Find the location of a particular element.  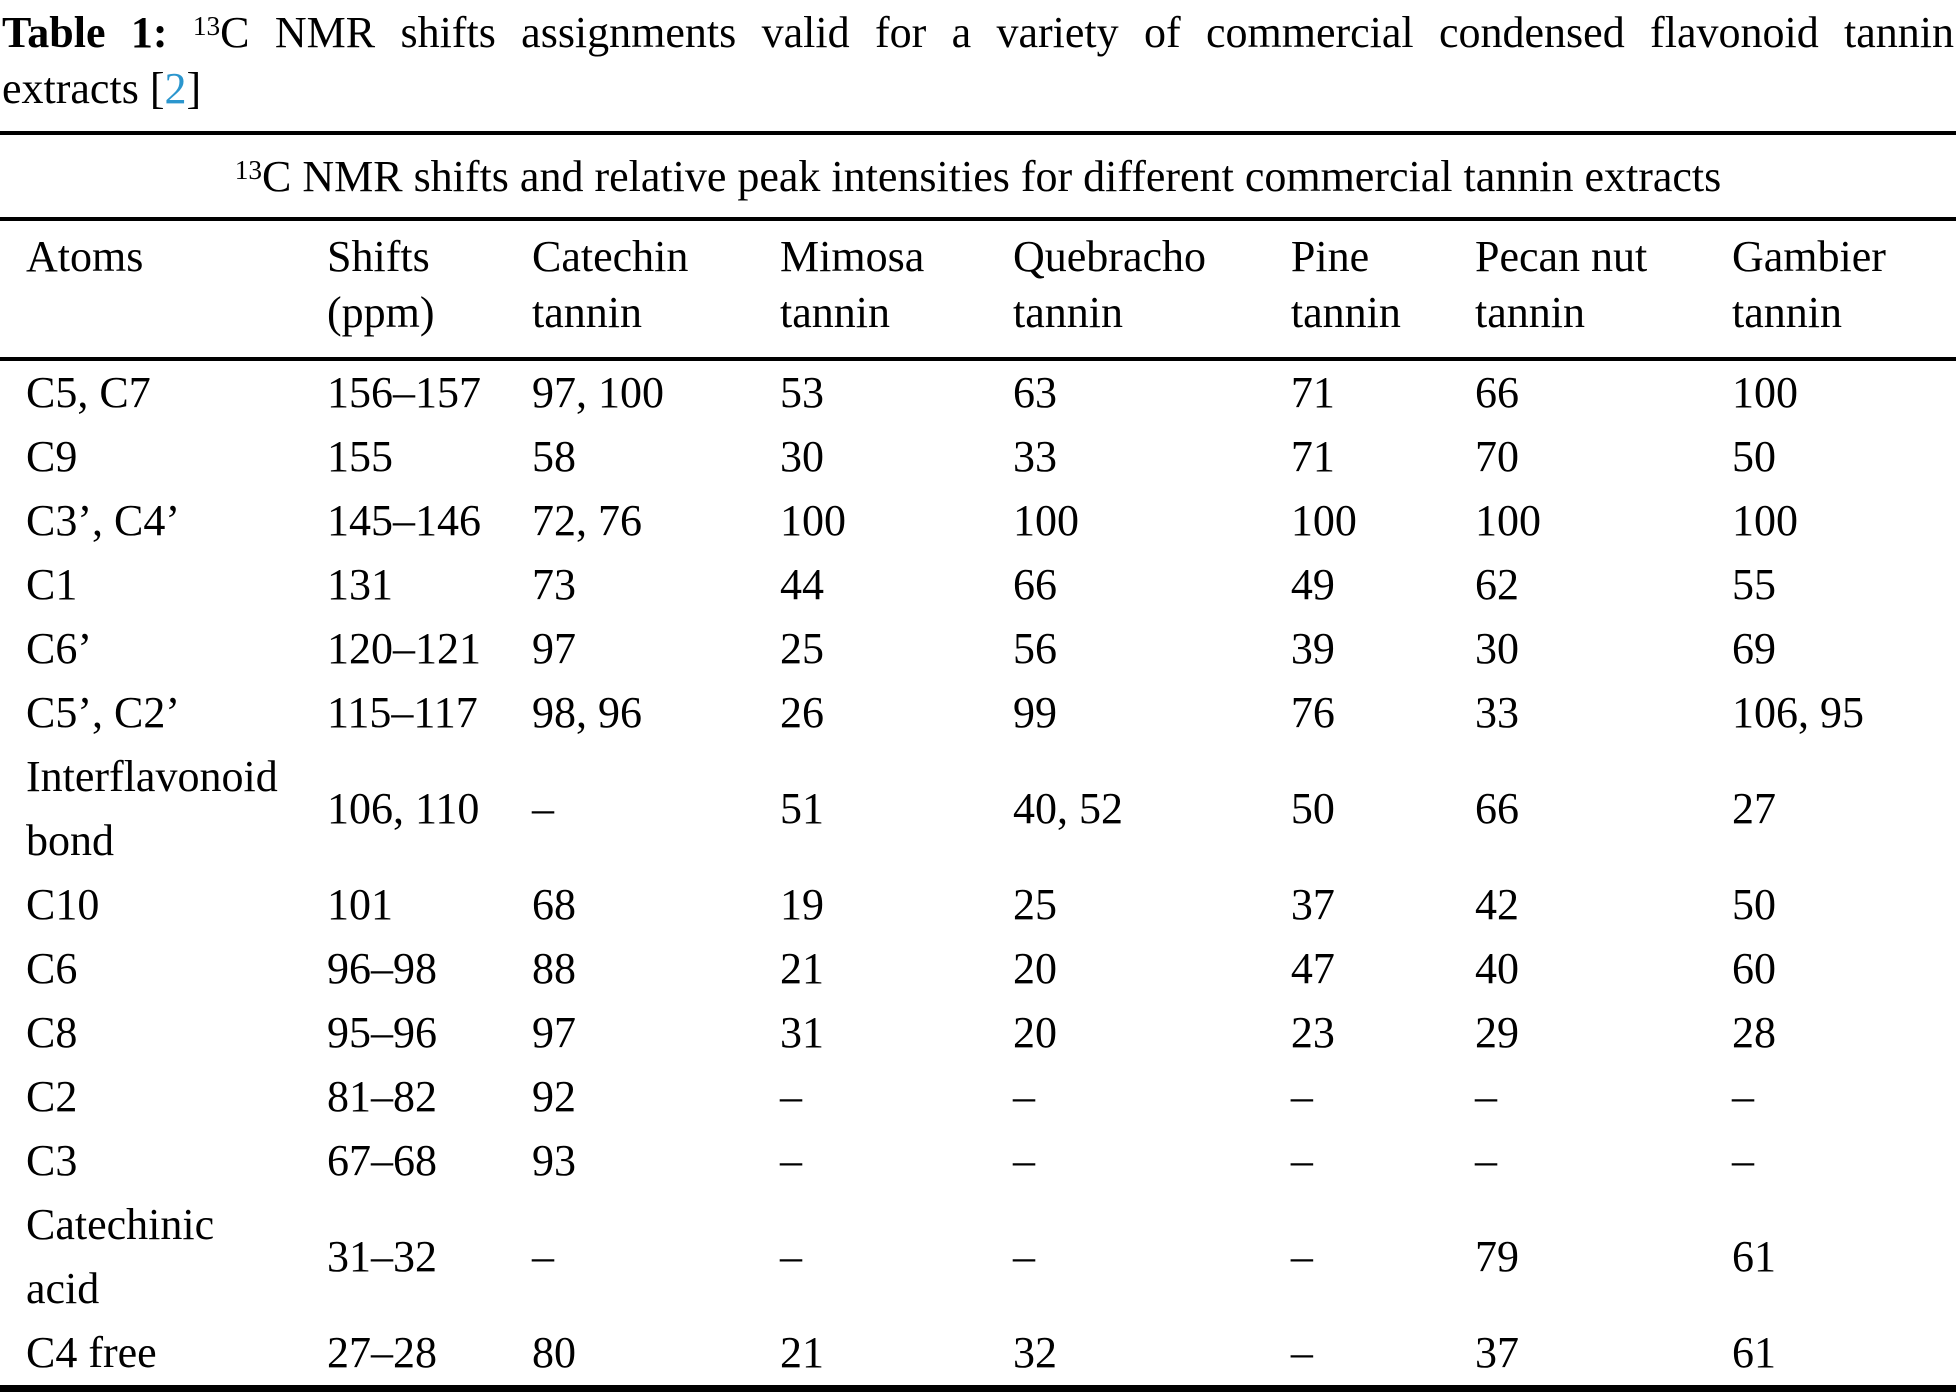

column-header-3: Mimosa tannin is located at coordinates (852, 284).